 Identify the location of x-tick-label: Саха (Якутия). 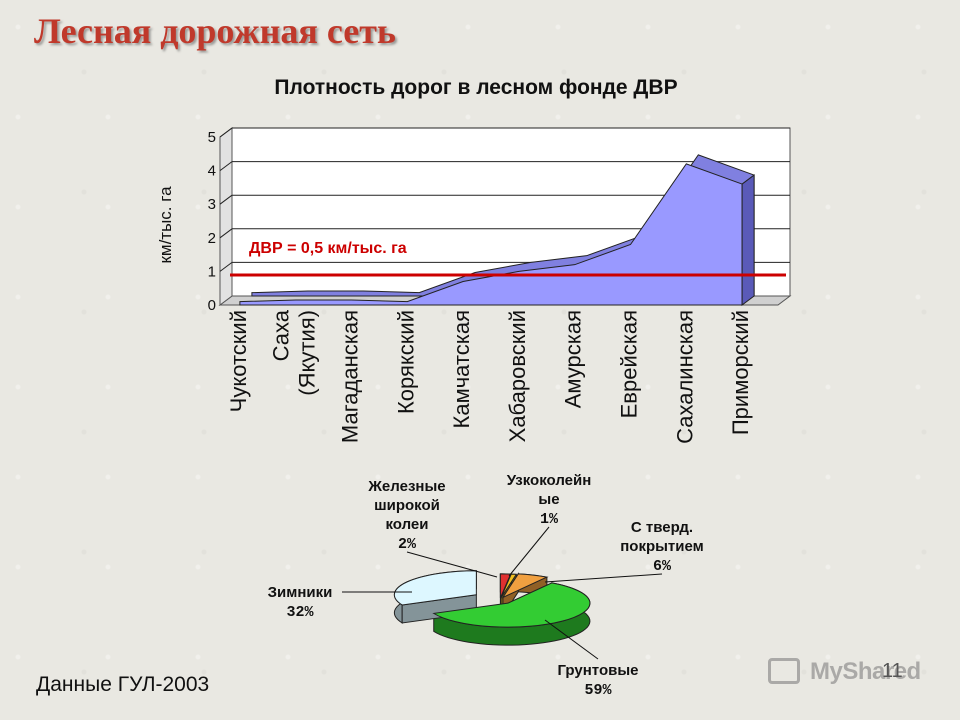
(294, 352).